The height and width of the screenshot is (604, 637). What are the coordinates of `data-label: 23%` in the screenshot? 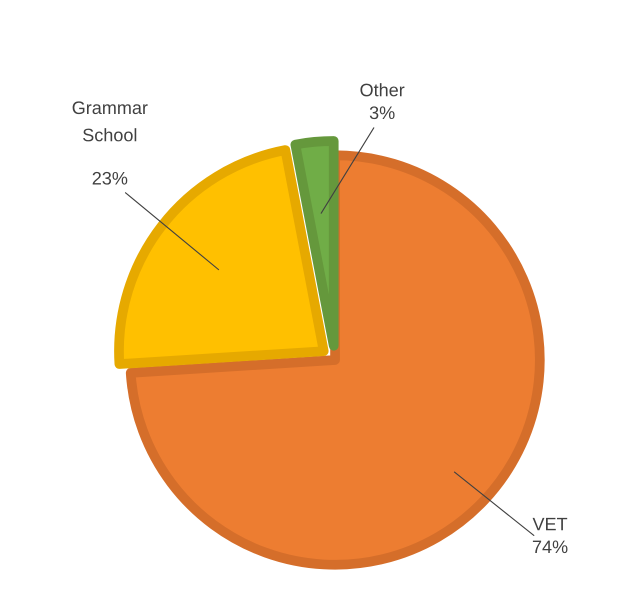 It's located at (110, 178).